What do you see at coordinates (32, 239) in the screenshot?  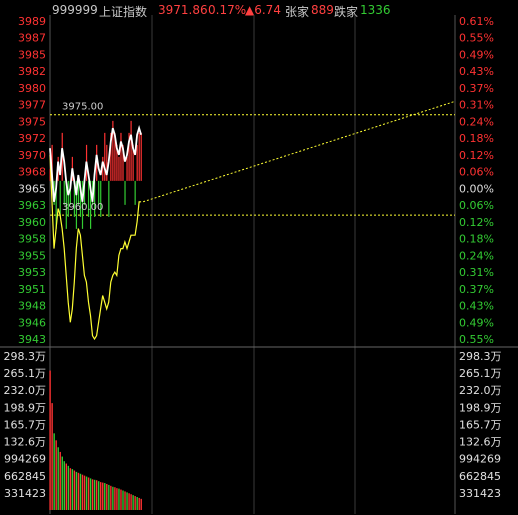 I see `price-tick-label: 3958` at bounding box center [32, 239].